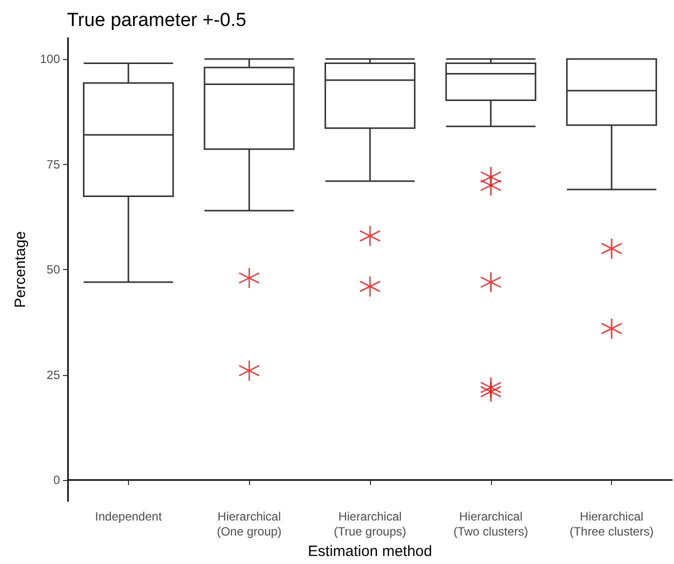 The image size is (674, 564). I want to click on y-tick-label: 100, so click(50, 59).